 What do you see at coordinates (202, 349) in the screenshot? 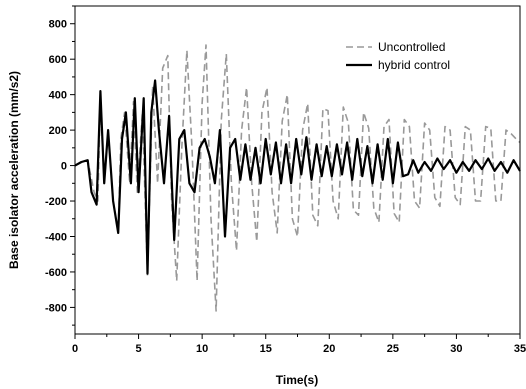
I see `x-tick-label: 10` at bounding box center [202, 349].